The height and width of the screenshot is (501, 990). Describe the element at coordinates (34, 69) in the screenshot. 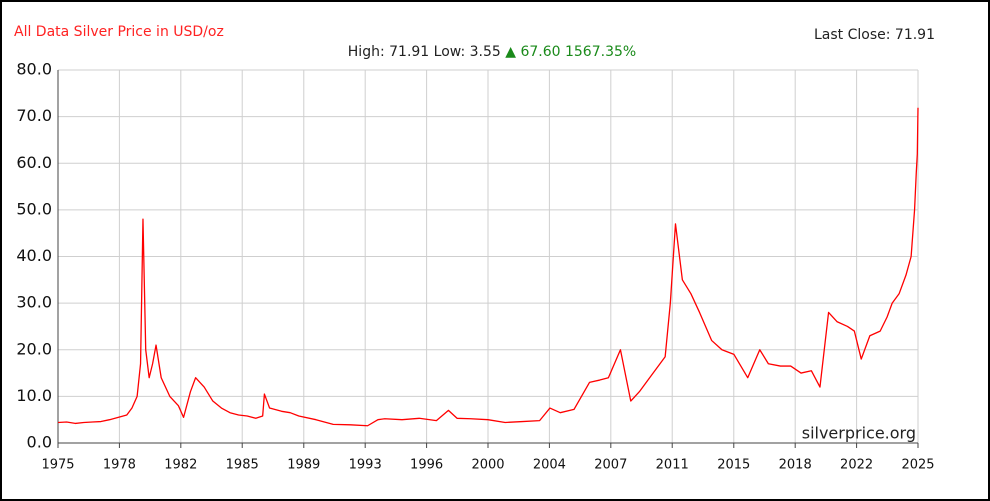

I see `y-tick-label: 80.0` at that location.